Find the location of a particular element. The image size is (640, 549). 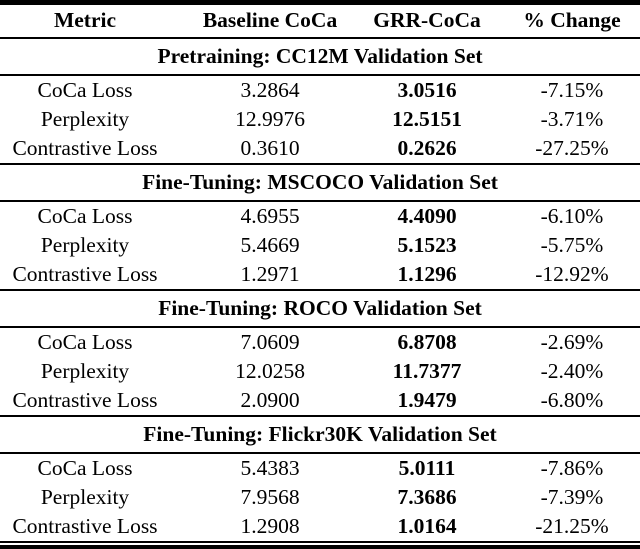

table-row: Contrastive Loss 1.2971 1.1296 -12.92% is located at coordinates (320, 274).